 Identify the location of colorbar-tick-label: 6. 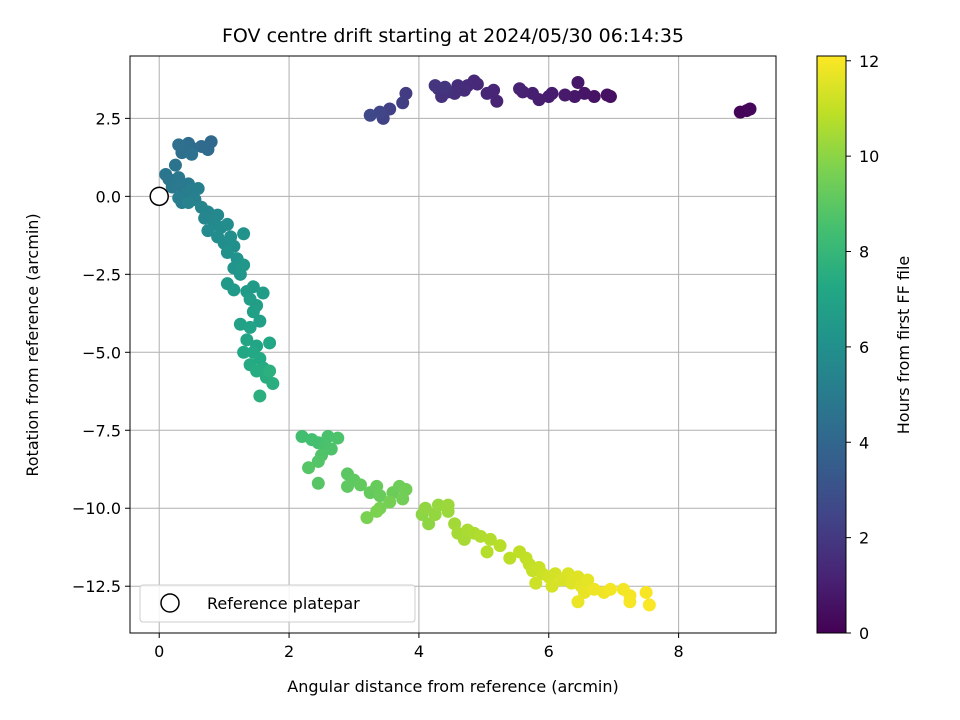
(864, 347).